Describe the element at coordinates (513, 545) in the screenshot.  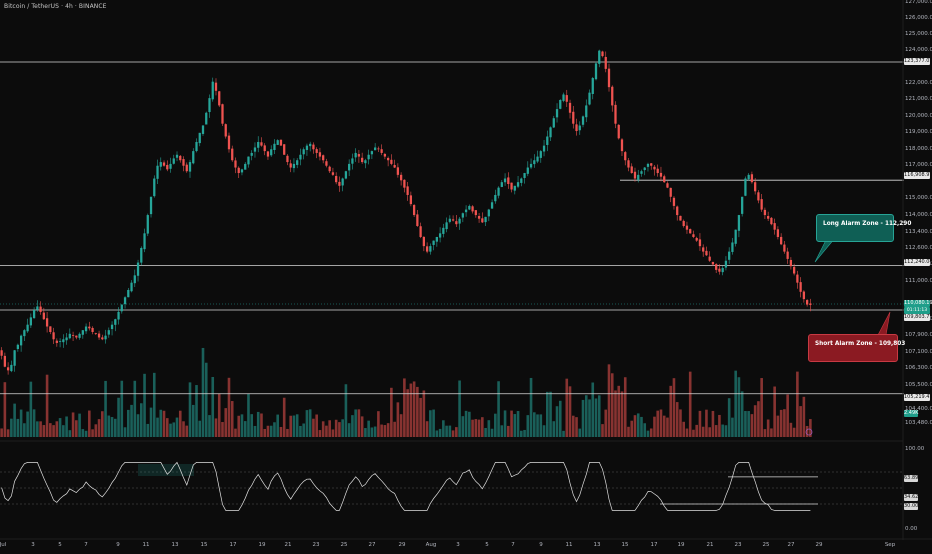
I see `time-tick-label: 7` at that location.